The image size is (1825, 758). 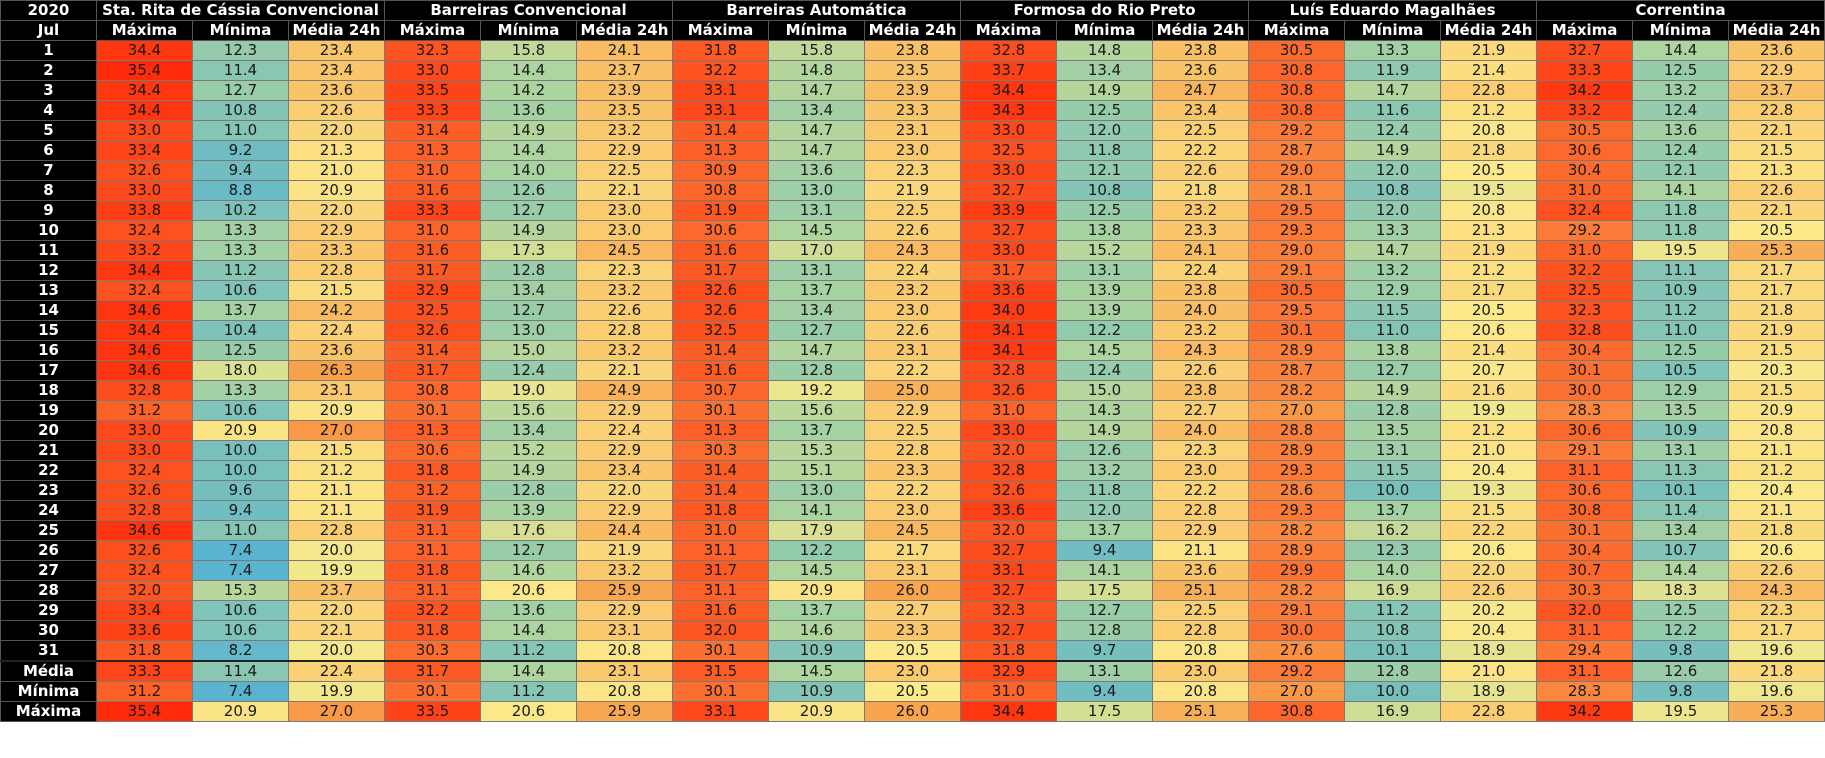 What do you see at coordinates (528, 50) in the screenshot?
I see `value-cell-min: 15.8` at bounding box center [528, 50].